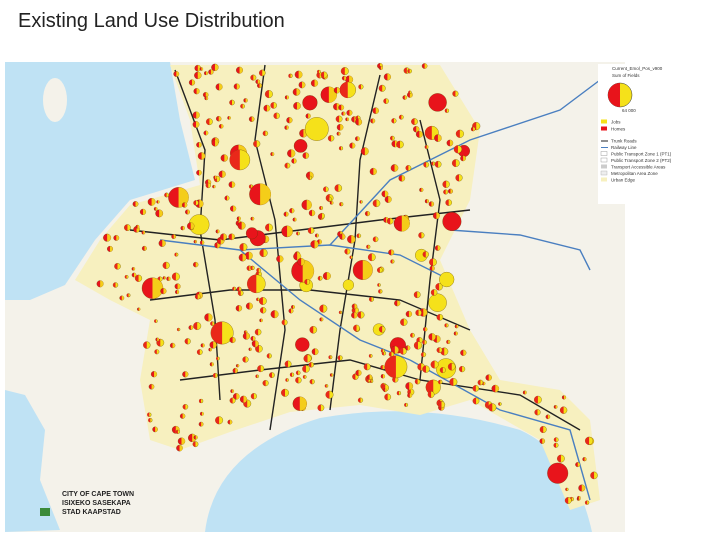 Image resolution: width=720 pixels, height=540 pixels. Describe the element at coordinates (629, 110) in the screenshot. I see `legend-size: 64 000` at that location.